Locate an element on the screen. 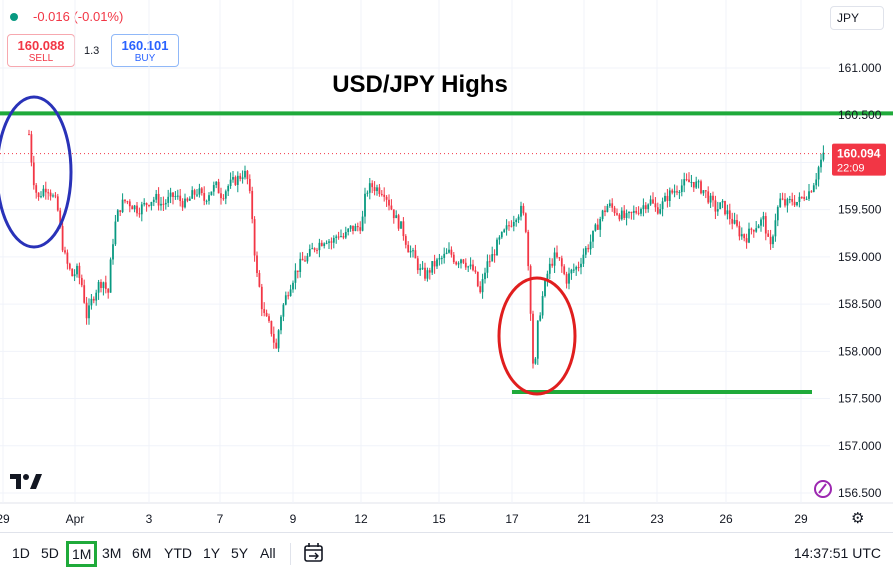 This screenshot has height=572, width=893. range-5y: 5Y is located at coordinates (240, 553).